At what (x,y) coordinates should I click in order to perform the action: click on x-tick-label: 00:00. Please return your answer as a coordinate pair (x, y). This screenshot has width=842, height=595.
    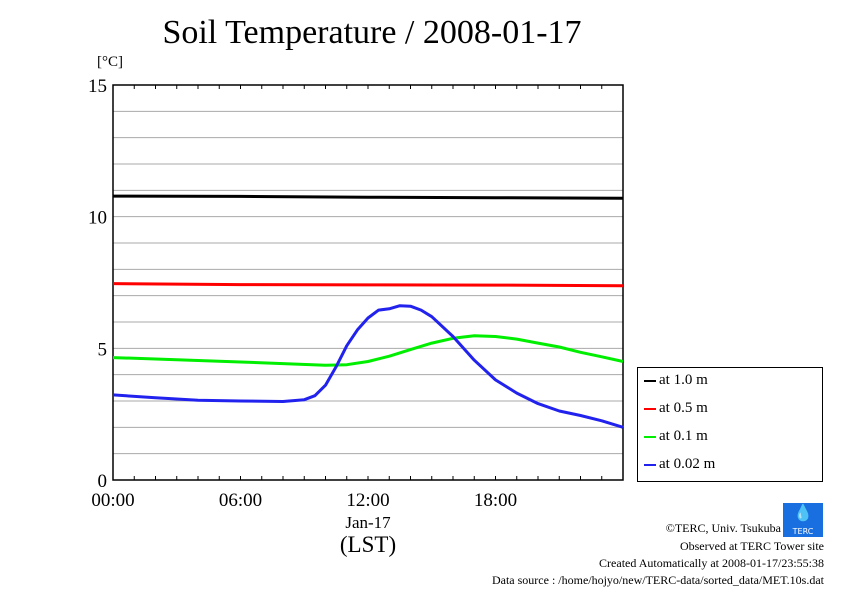
    Looking at the image, I should click on (112, 500).